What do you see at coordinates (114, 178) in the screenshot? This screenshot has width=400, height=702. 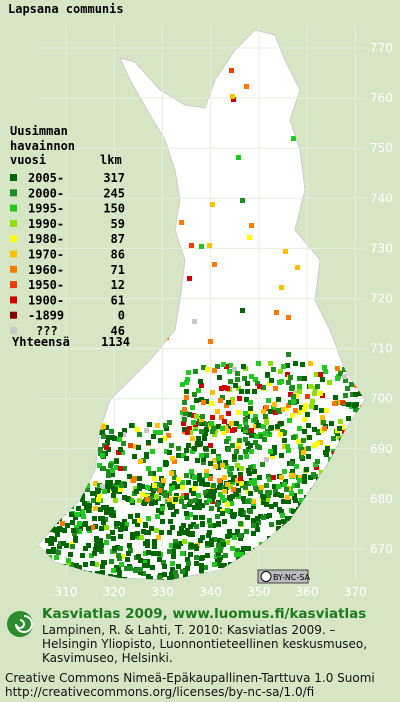 I see `legend-count: 317` at bounding box center [114, 178].